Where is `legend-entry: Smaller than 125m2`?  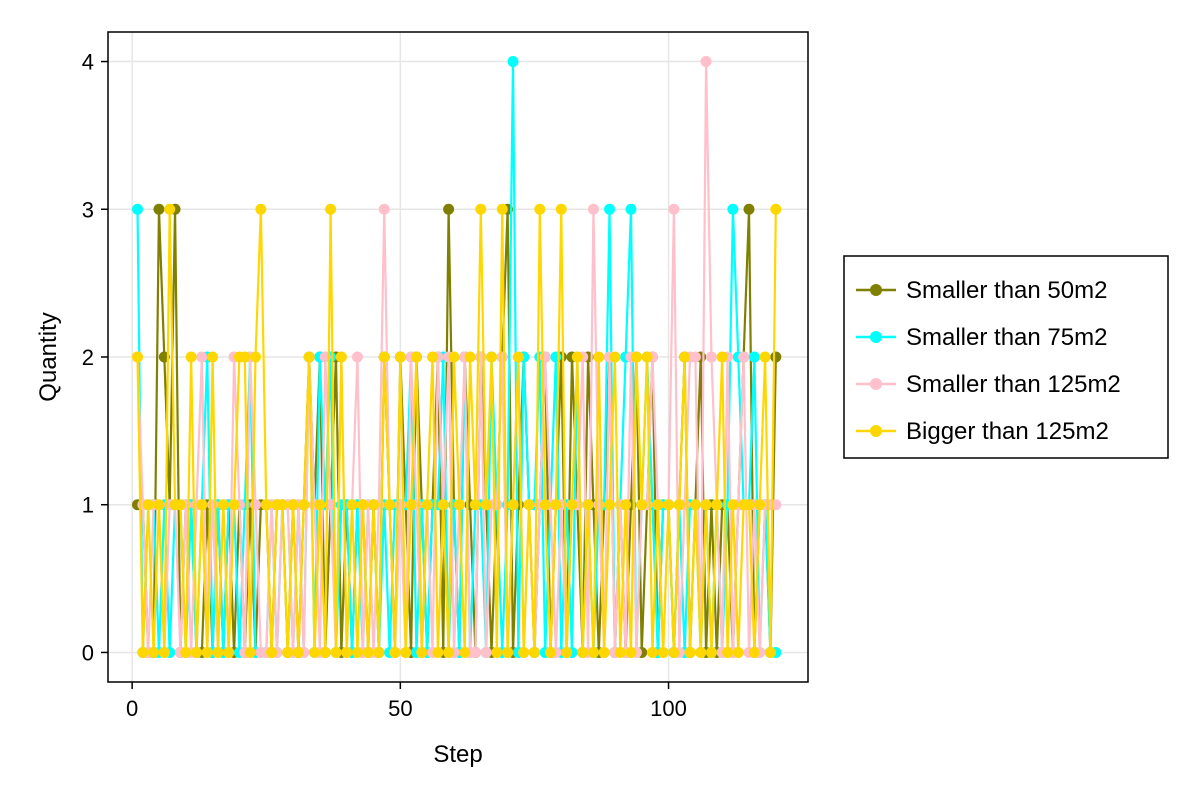
legend-entry: Smaller than 125m2 is located at coordinates (988, 384).